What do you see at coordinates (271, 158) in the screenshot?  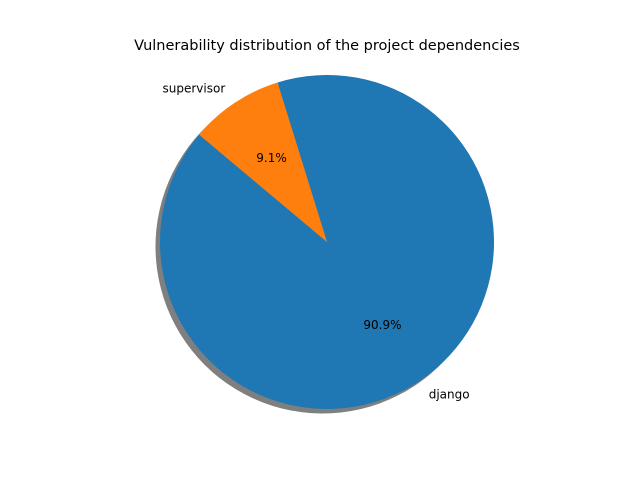 I see `slice-percent-supervisor: 9.1%` at bounding box center [271, 158].